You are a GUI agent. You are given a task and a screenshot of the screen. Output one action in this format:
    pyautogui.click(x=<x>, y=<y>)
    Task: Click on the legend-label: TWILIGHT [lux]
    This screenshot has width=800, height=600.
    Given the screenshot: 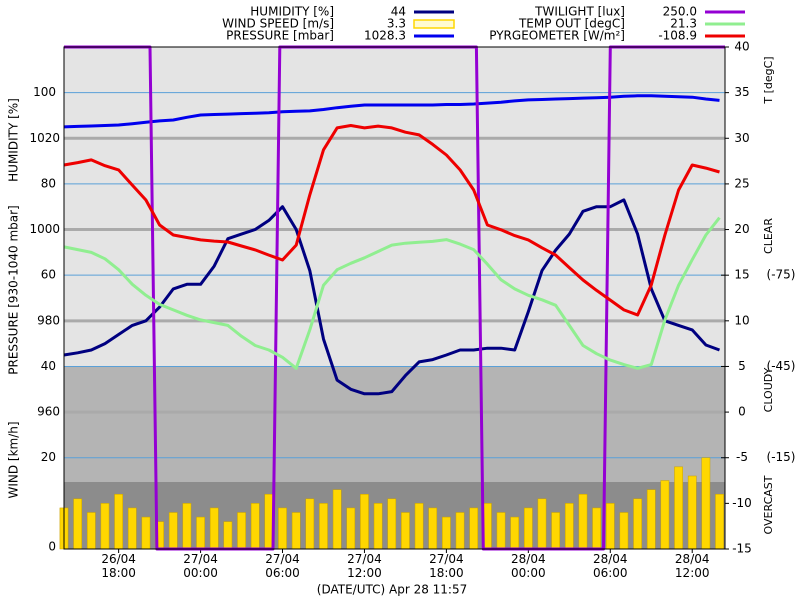 What is the action you would take?
    pyautogui.click(x=579, y=12)
    